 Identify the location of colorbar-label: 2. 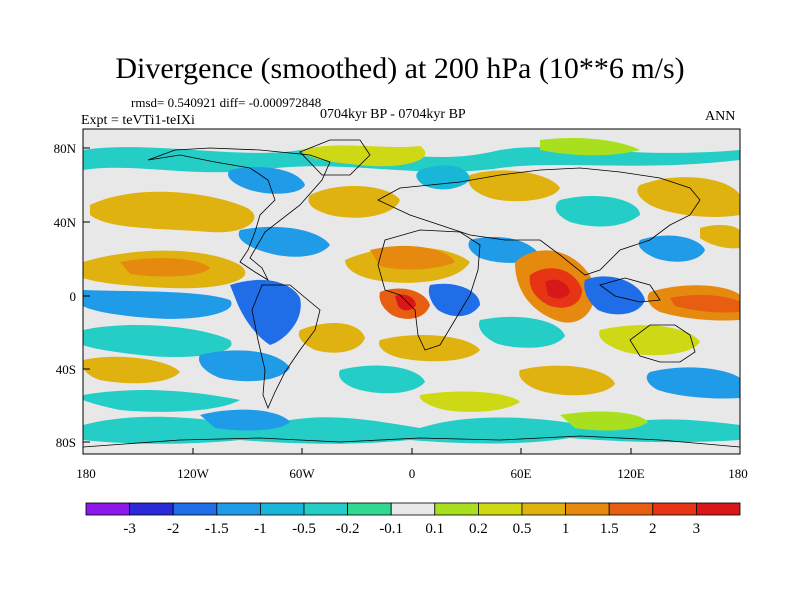
(653, 529).